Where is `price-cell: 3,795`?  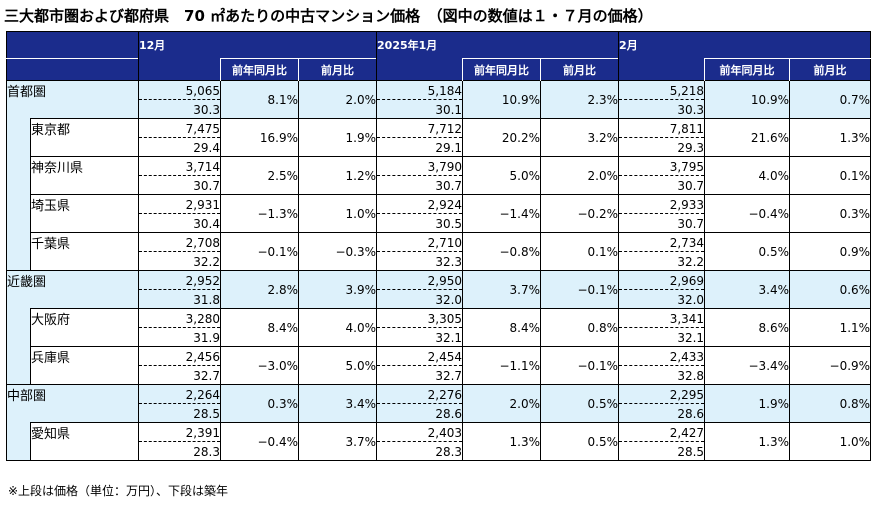 price-cell: 3,795 is located at coordinates (661, 166).